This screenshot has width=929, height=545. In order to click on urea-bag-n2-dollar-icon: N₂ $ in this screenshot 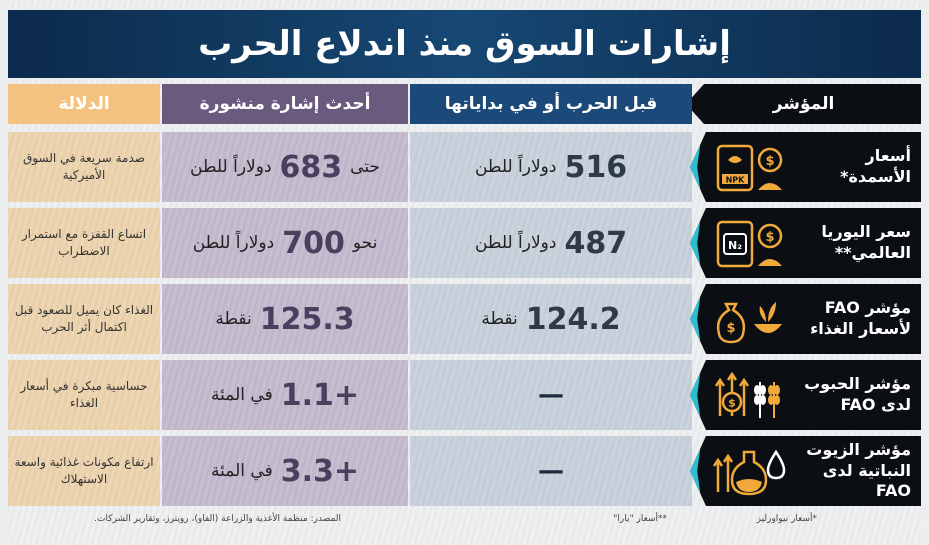, I will do `click(749, 244)`.